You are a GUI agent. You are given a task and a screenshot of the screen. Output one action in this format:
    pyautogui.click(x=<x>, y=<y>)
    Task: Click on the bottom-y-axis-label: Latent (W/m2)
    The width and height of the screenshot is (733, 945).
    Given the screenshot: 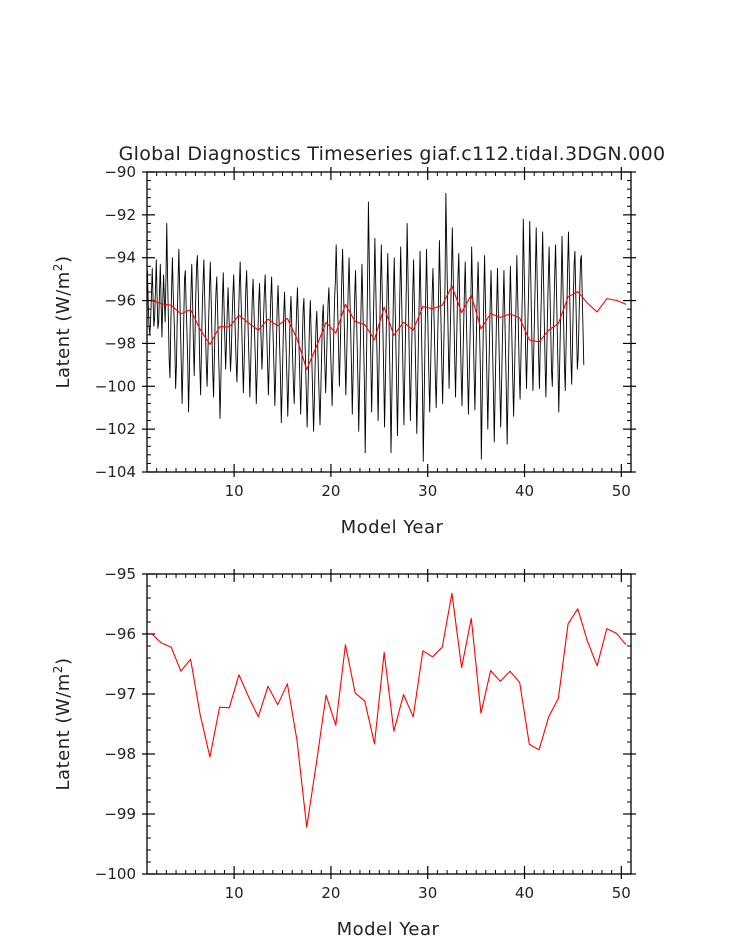 What is the action you would take?
    pyautogui.click(x=62, y=724)
    